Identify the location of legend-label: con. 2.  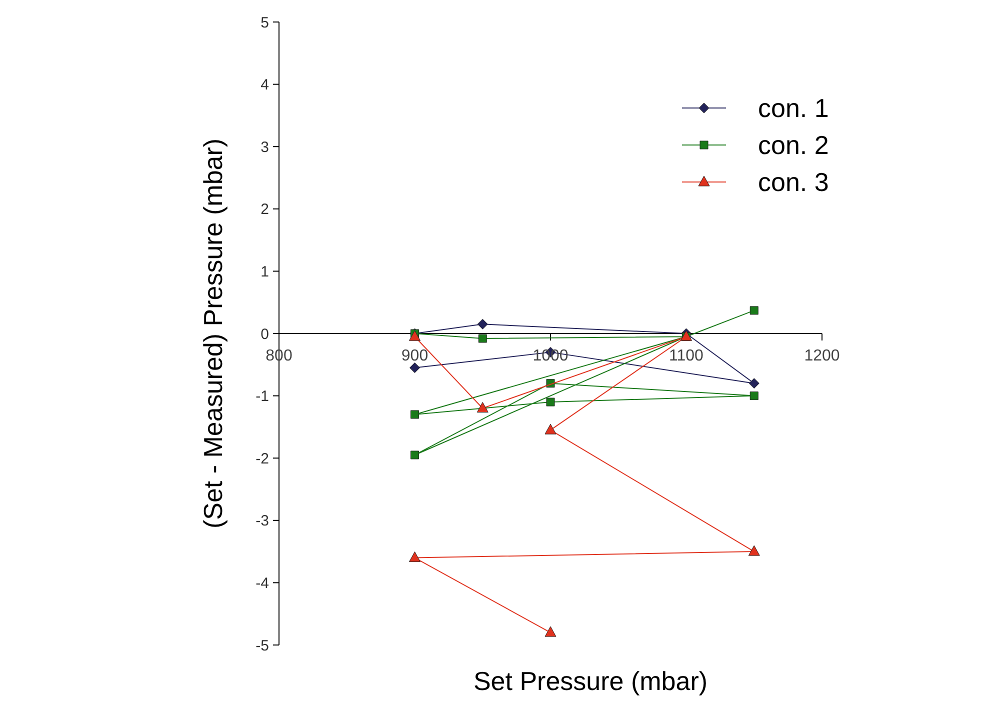
(793, 145).